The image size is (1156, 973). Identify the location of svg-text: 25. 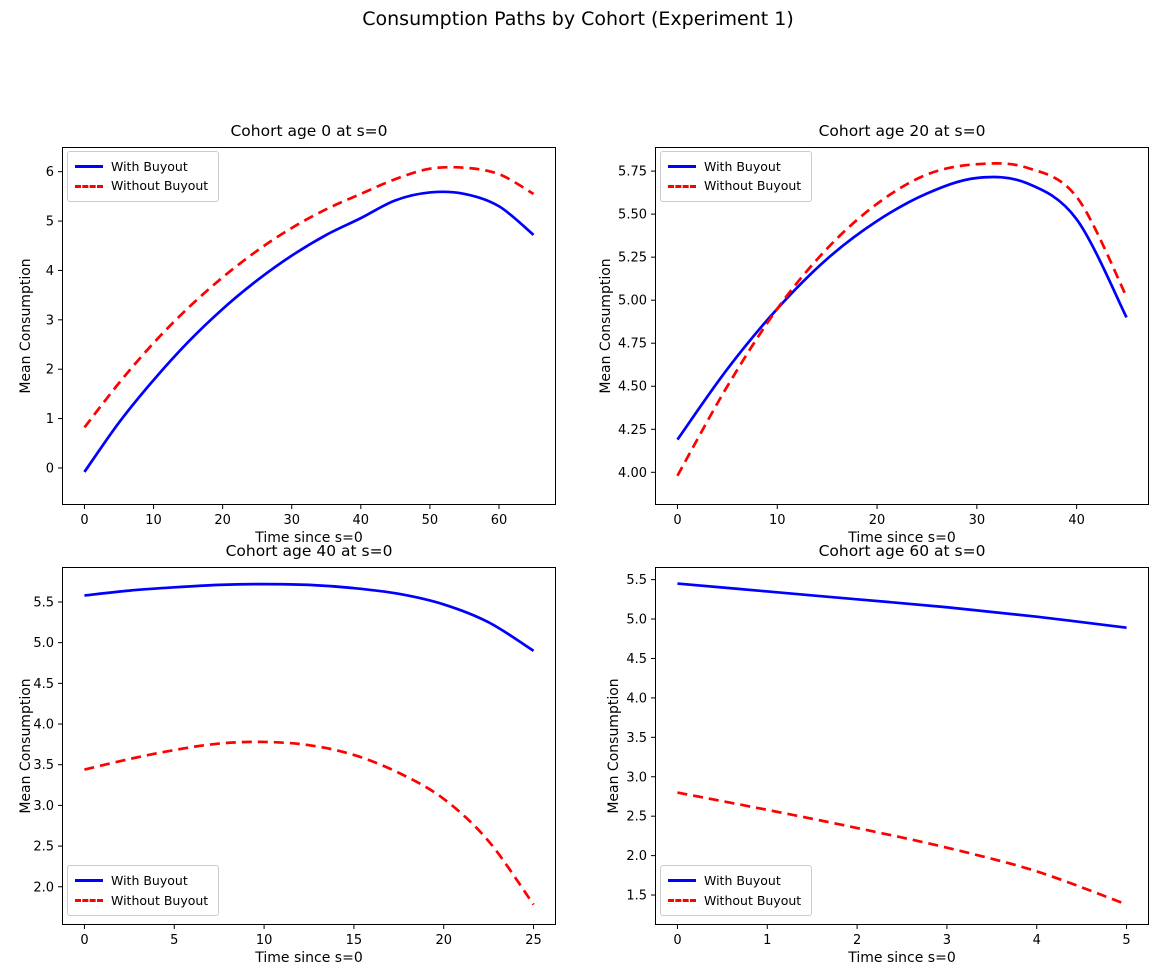
(533, 940).